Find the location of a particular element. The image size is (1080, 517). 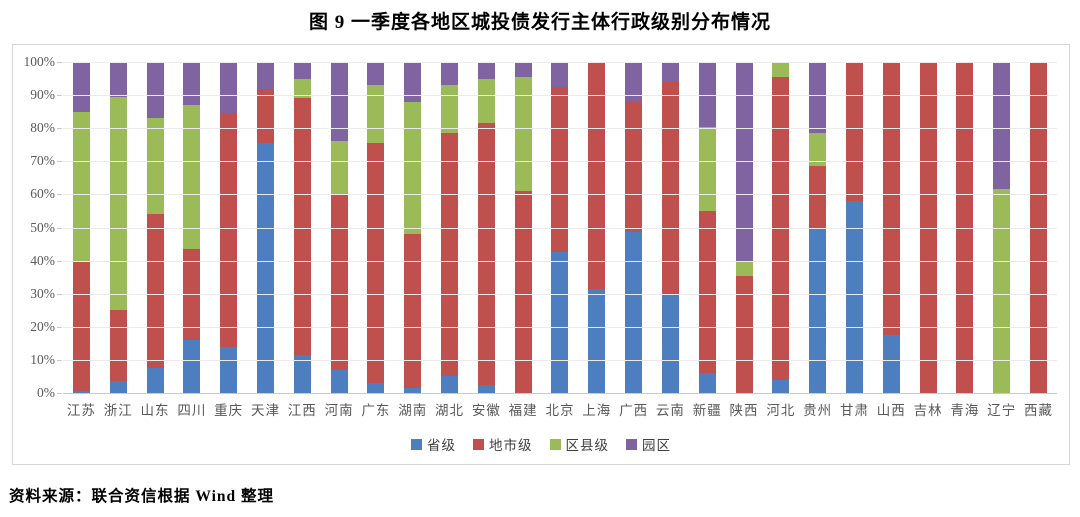

x-axis-label-2: 山东 is located at coordinates (155, 410).